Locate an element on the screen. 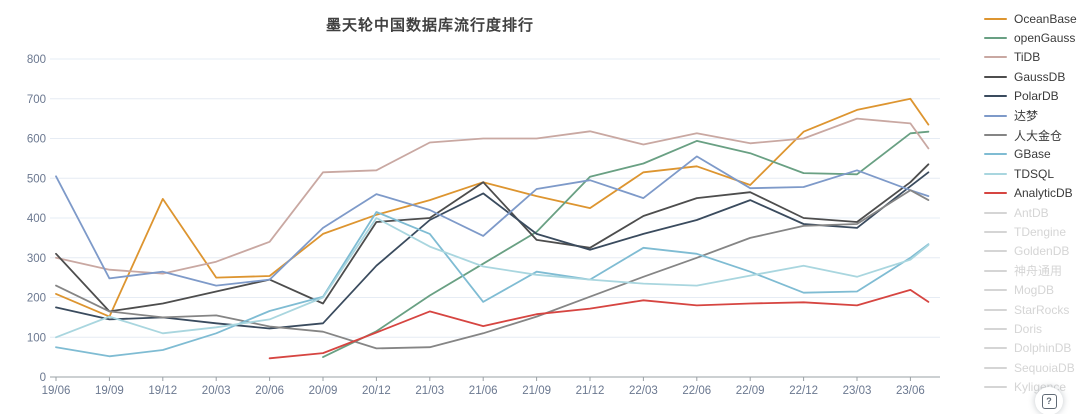 The image size is (1080, 414). legend-label: TDSQL is located at coordinates (1034, 173).